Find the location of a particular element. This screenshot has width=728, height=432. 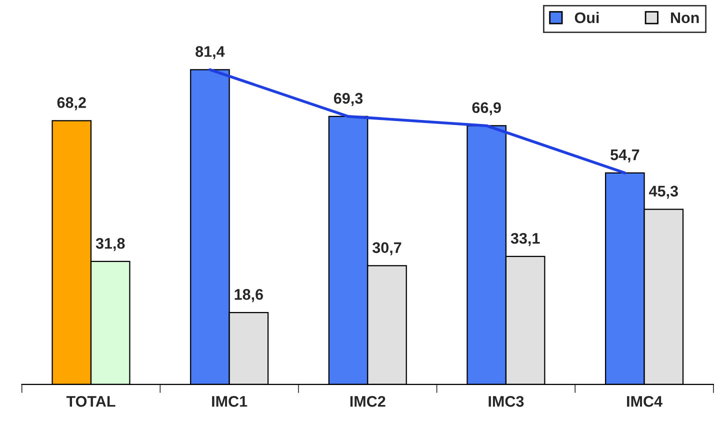

data-label: 69,3 is located at coordinates (348, 99).